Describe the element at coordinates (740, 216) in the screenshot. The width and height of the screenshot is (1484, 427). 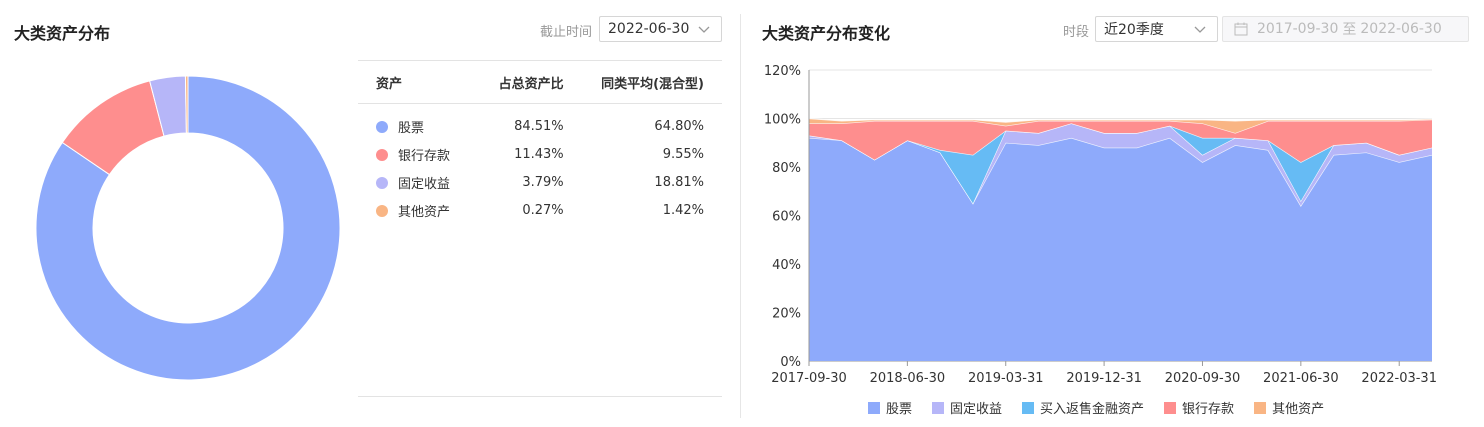
I see `panel-divider` at that location.